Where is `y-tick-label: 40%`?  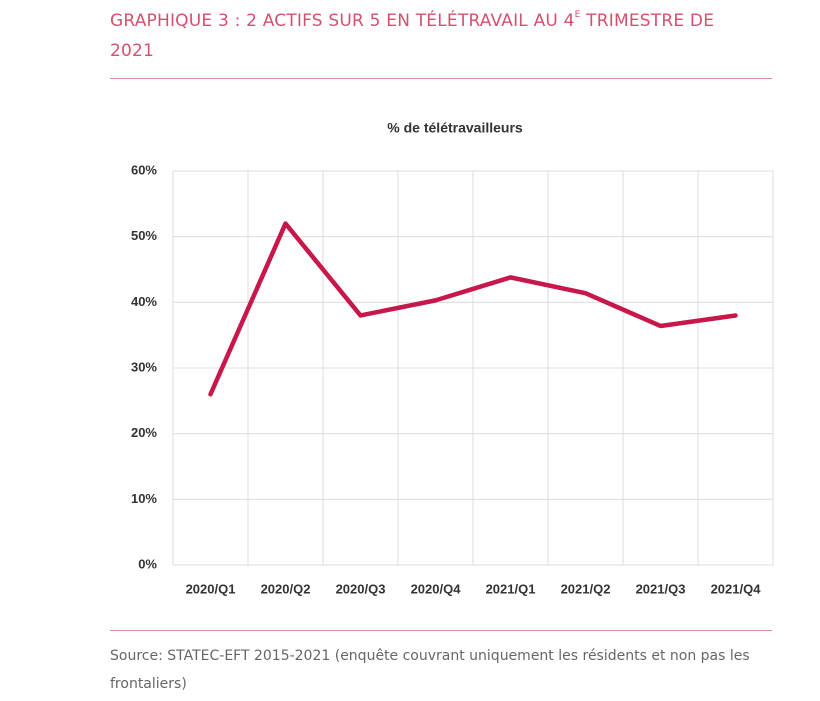
y-tick-label: 40% is located at coordinates (144, 301).